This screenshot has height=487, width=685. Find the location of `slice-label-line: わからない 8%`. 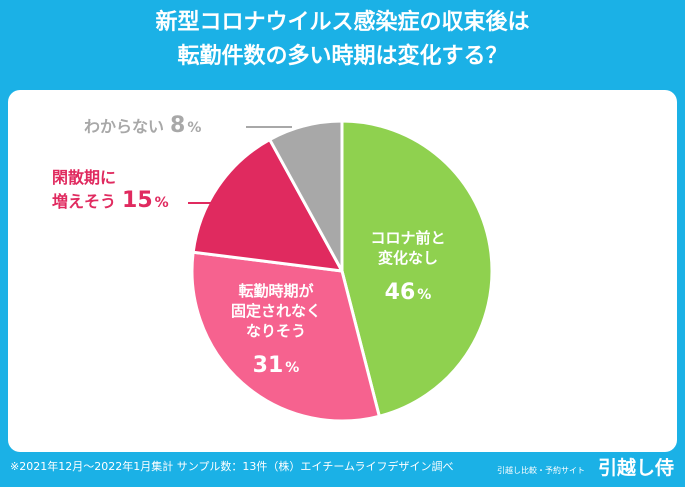

slice-label-line: わからない 8% is located at coordinates (142, 125).